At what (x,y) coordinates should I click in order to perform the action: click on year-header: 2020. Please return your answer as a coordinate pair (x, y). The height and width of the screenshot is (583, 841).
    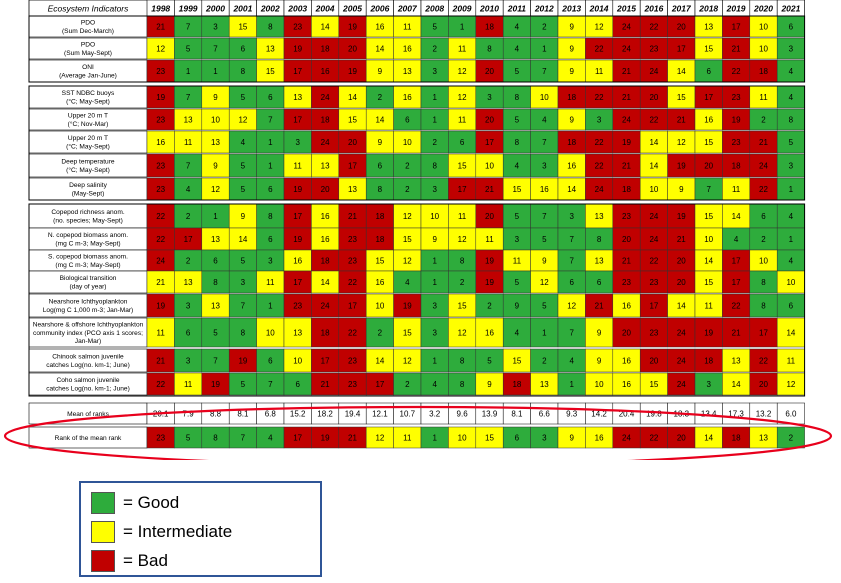
    Looking at the image, I should click on (763, 9).